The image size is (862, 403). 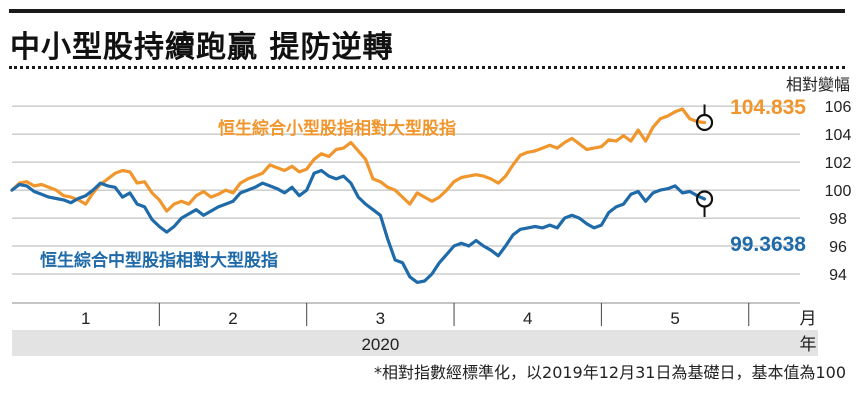 What do you see at coordinates (818, 84) in the screenshot?
I see `y-axis-title: 相對變幅` at bounding box center [818, 84].